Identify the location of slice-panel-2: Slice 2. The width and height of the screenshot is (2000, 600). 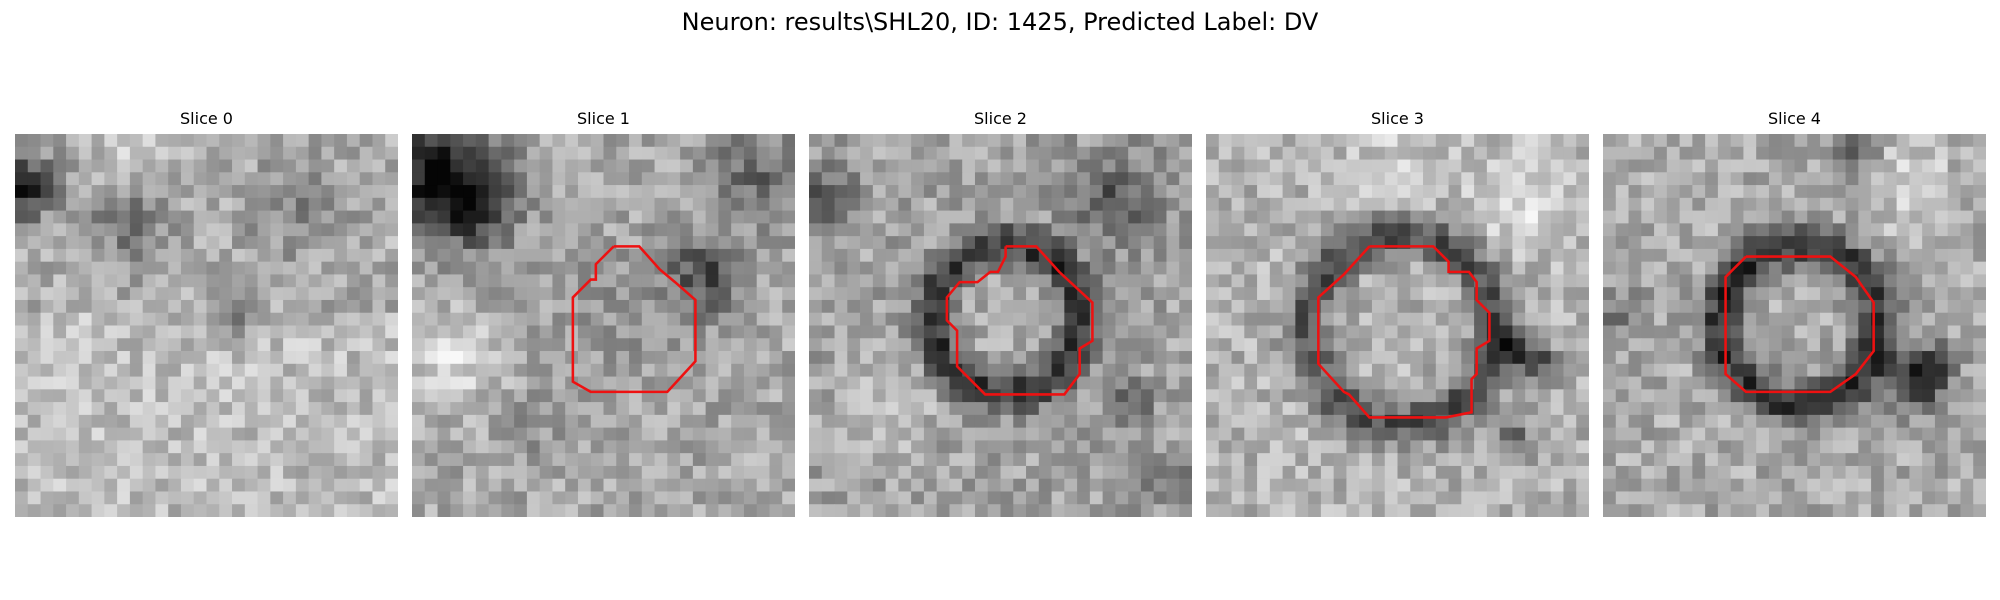
(1000, 312).